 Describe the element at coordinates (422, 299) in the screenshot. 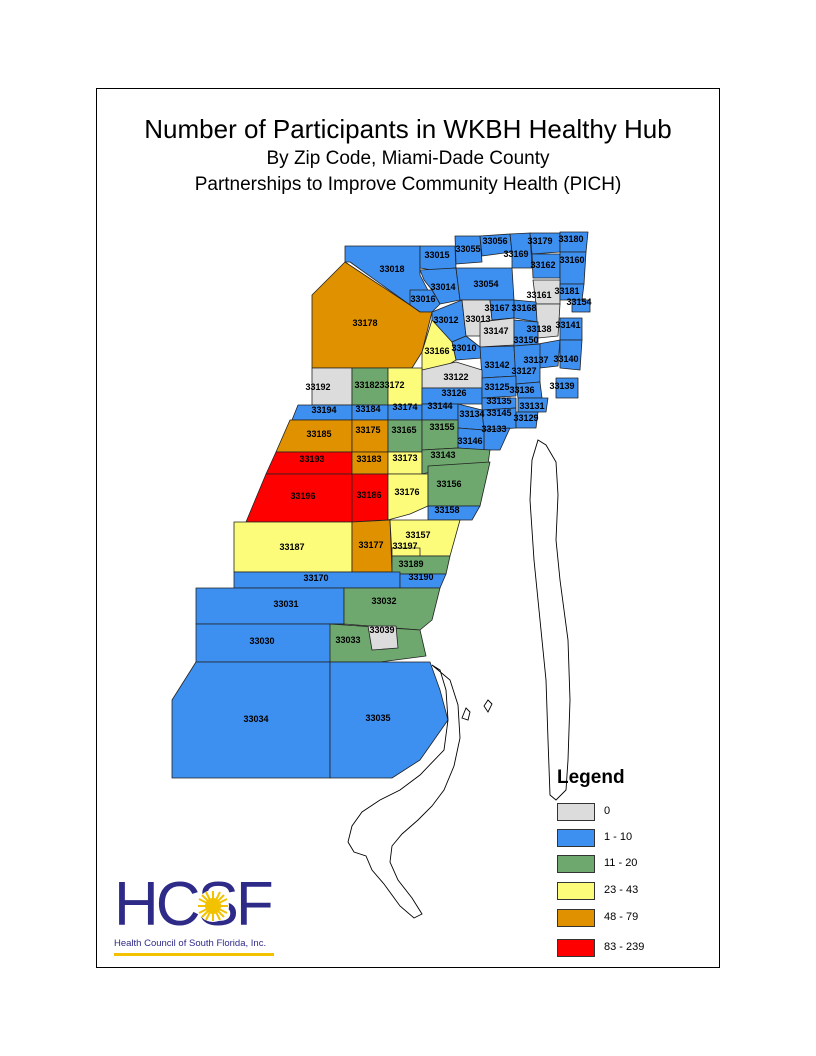

I see `zip-label-33016: 33016` at that location.